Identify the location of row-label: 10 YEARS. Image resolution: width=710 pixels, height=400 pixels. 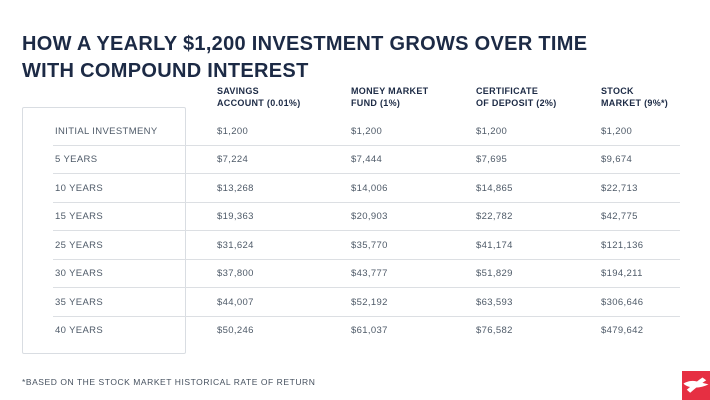
(79, 188).